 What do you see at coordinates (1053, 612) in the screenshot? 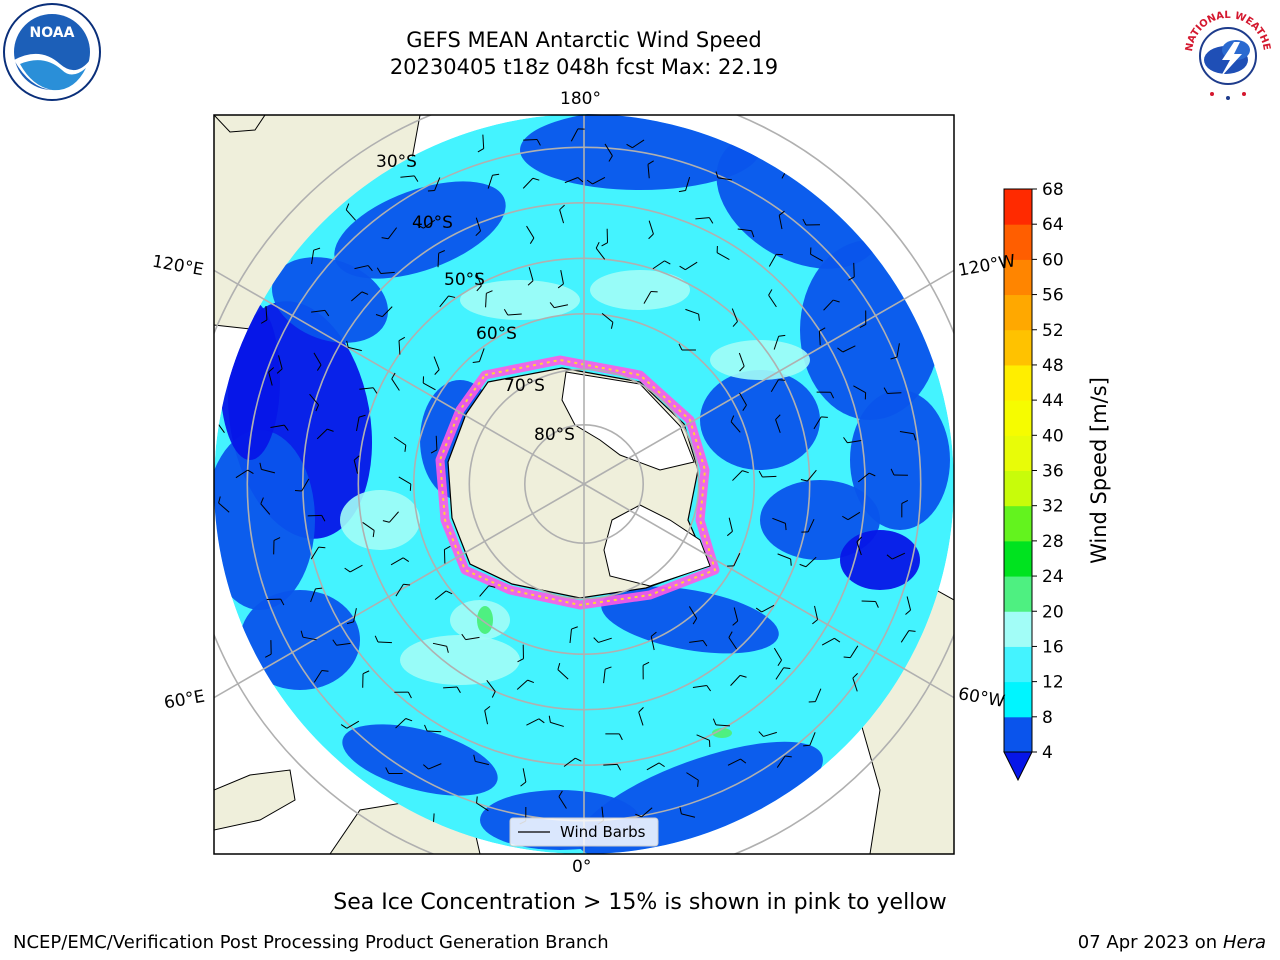
I see `colorbar-tick-label: 20` at bounding box center [1053, 612].